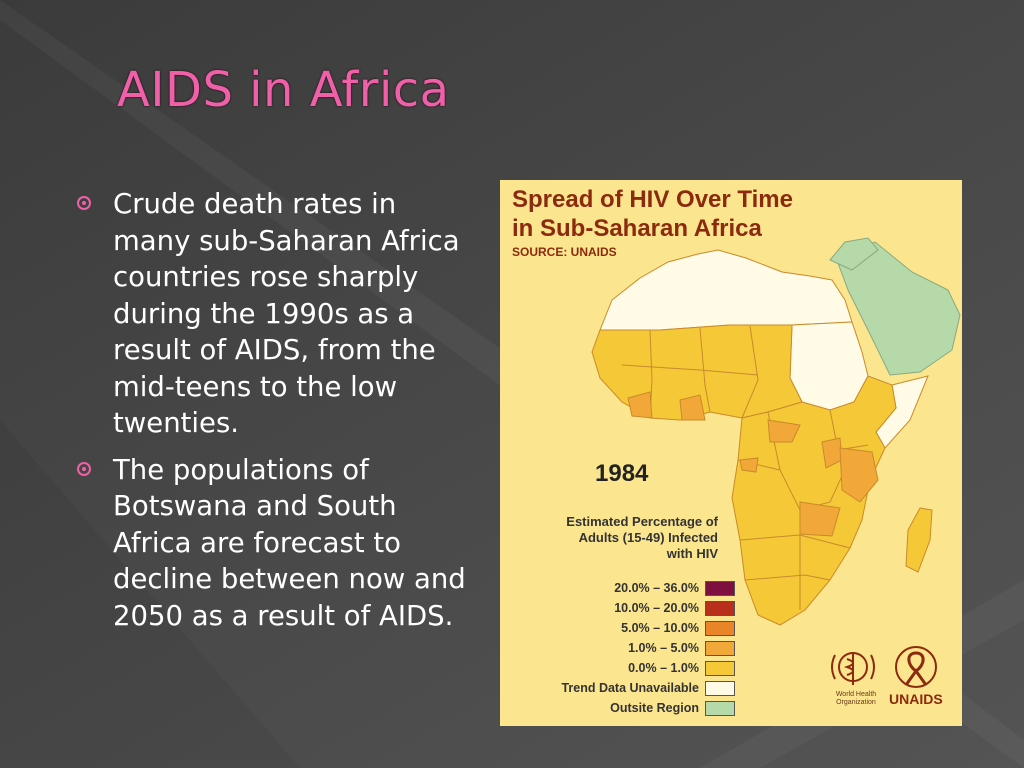 The height and width of the screenshot is (768, 1024). Describe the element at coordinates (564, 252) in the screenshot. I see `figure-source: SOURCE: UNAIDS` at that location.